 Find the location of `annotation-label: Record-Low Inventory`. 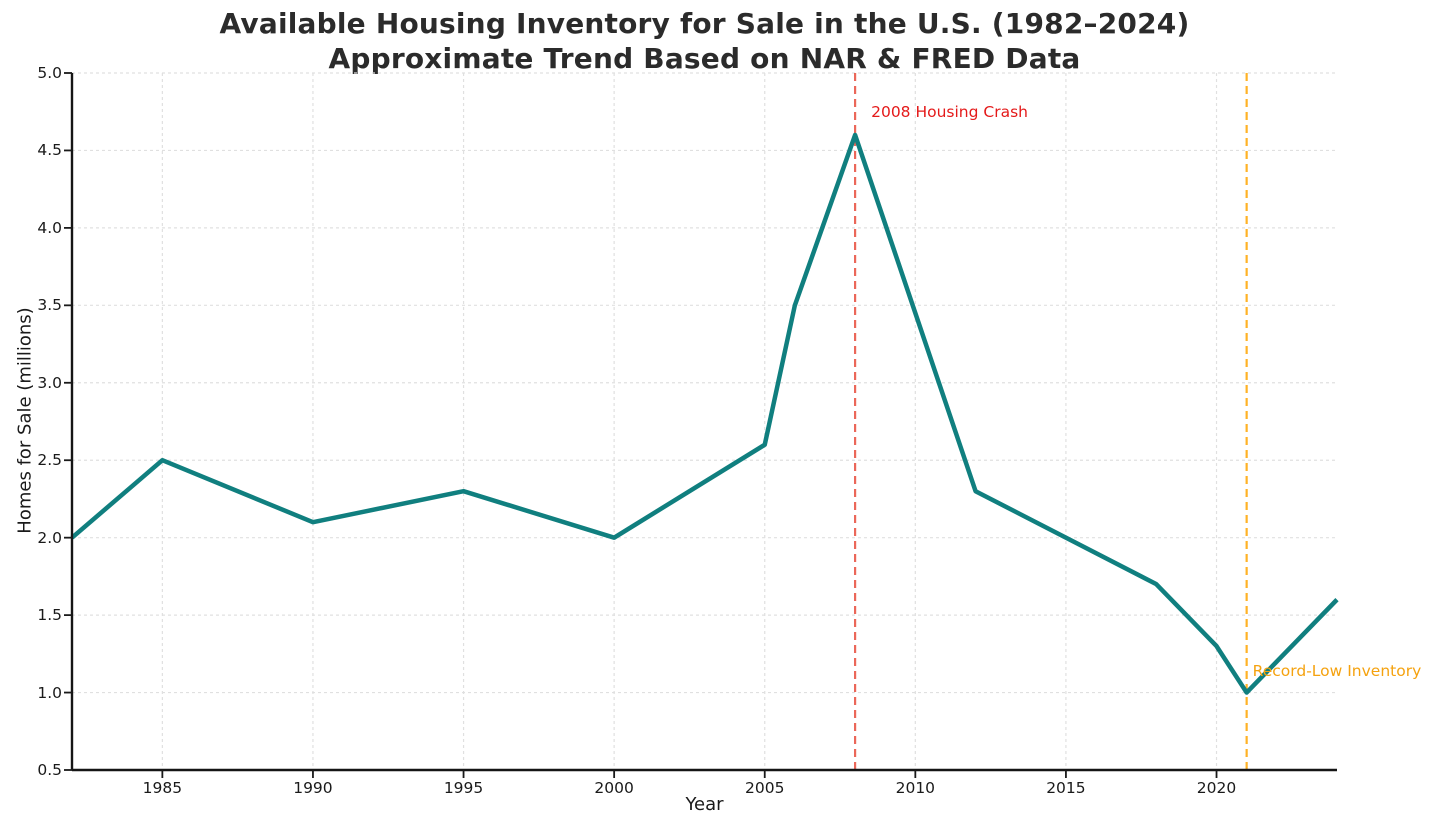

annotation-label: Record-Low Inventory is located at coordinates (1337, 670).